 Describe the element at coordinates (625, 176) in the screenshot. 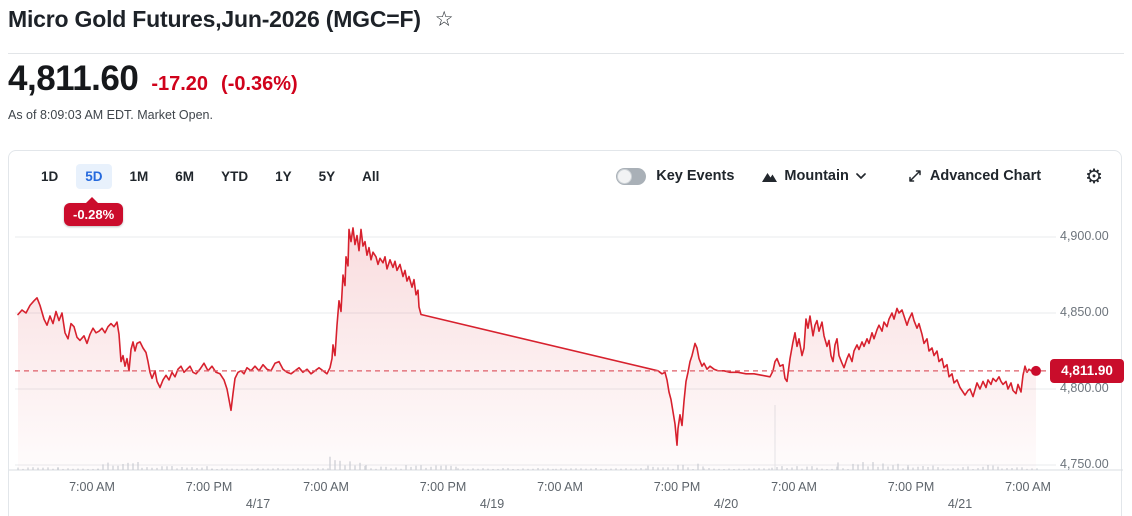

I see `toggle-knob` at that location.